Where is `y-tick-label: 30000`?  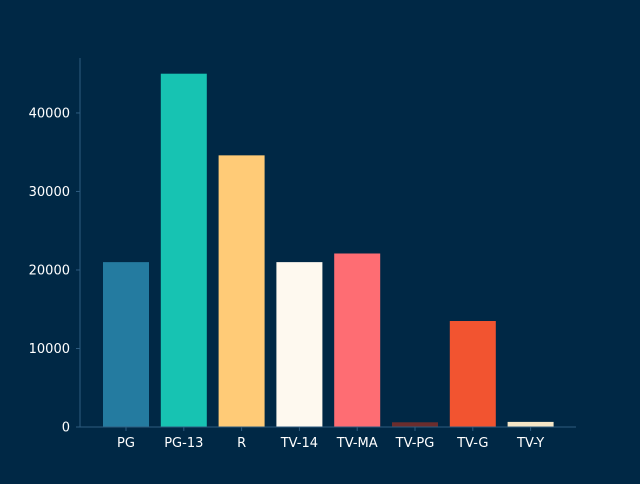 y-tick-label: 30000 is located at coordinates (49, 192).